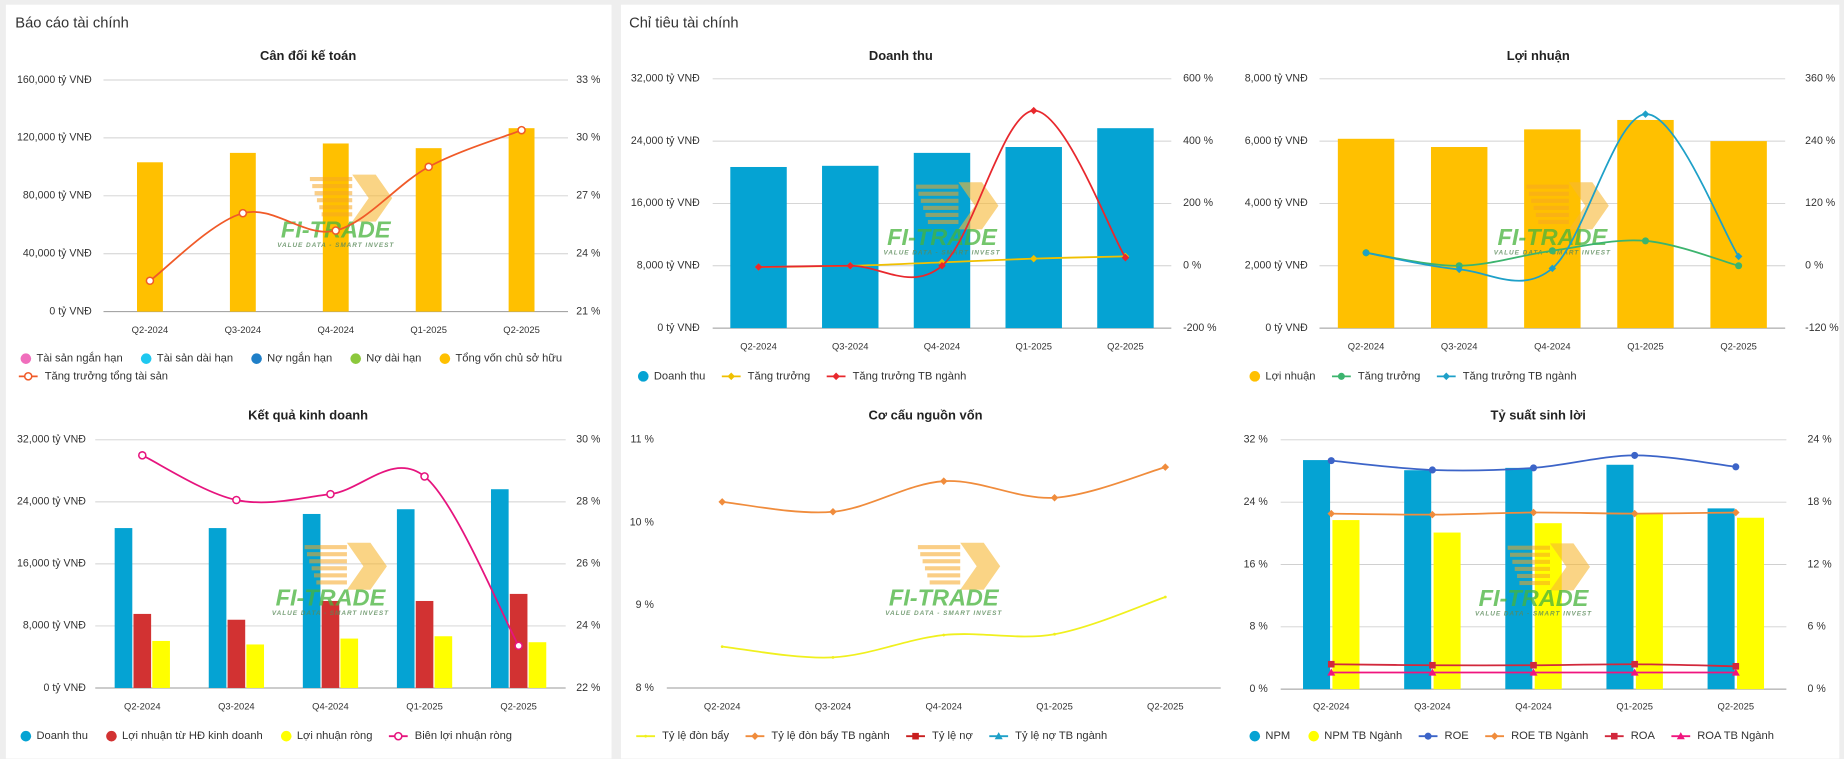 Image resolution: width=1844 pixels, height=759 pixels. I want to click on legend-label: Tỷ lệ nợ, so click(952, 736).